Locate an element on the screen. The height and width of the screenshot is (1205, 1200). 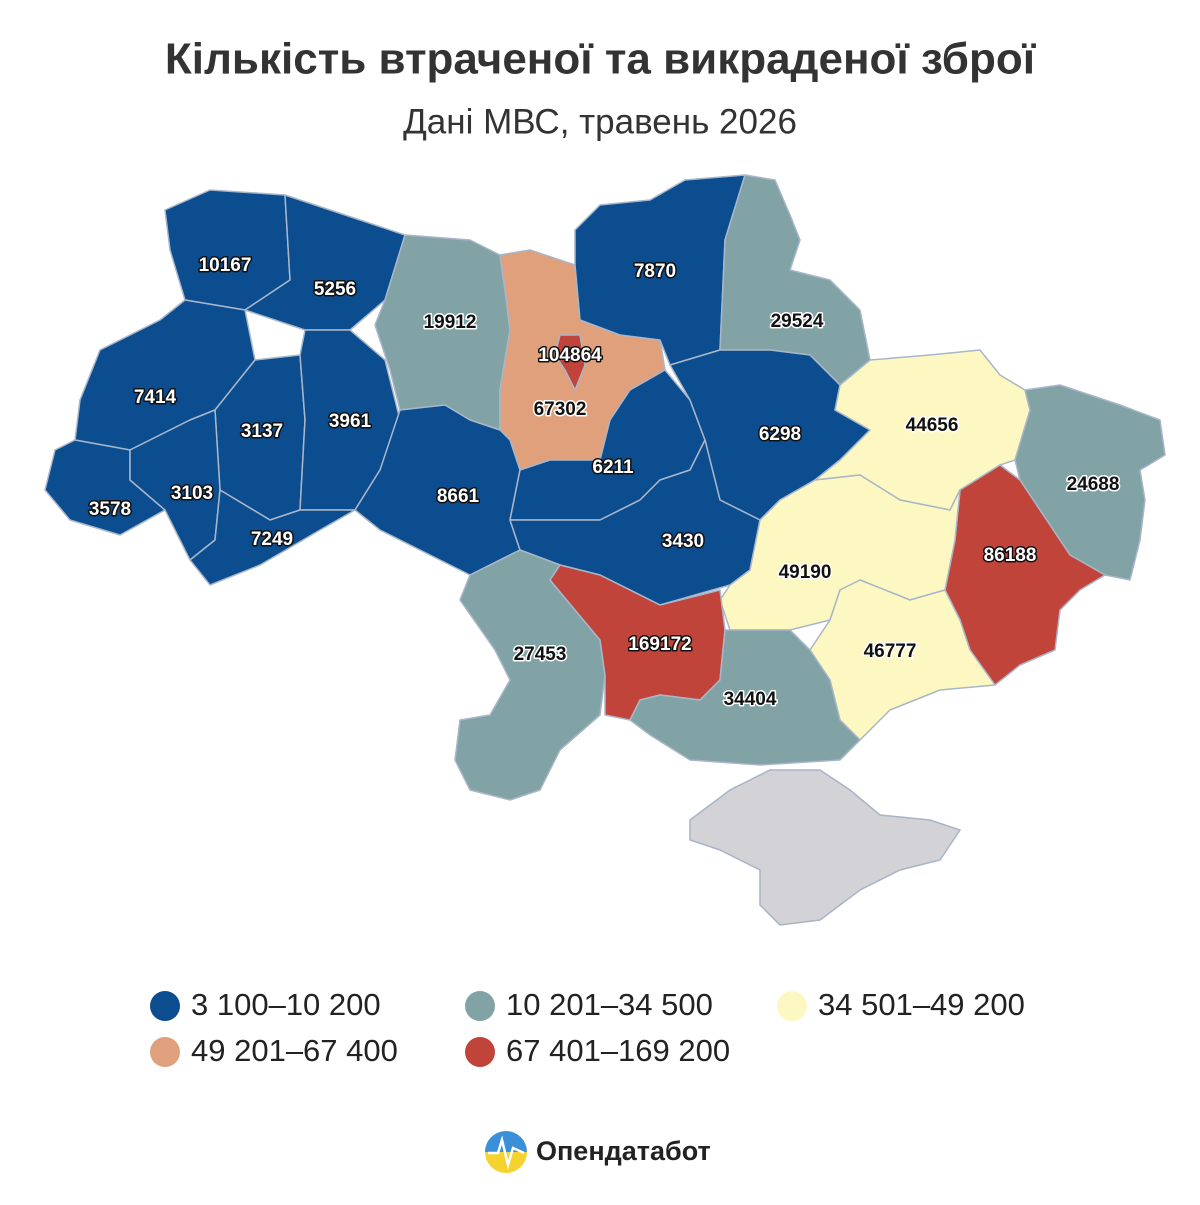
region-value: 6211 is located at coordinates (613, 467).